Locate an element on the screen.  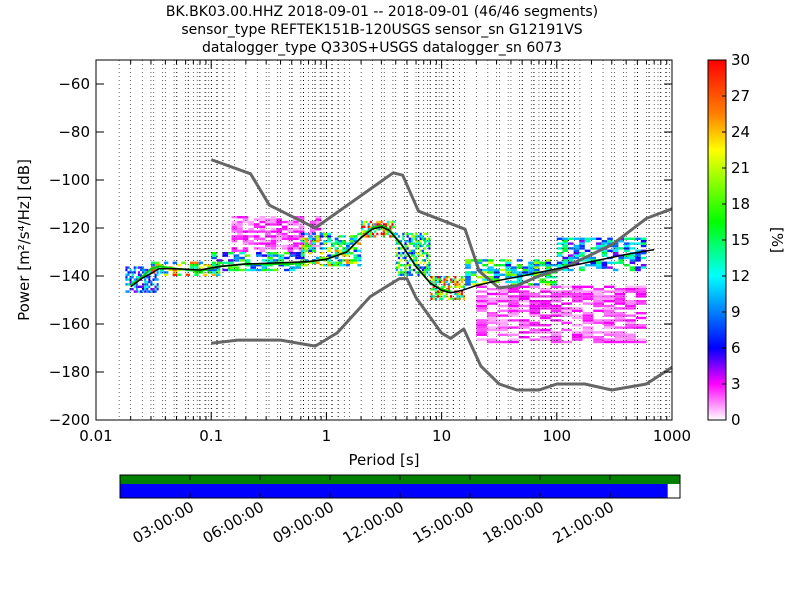
colorbar-tick-label: 18 is located at coordinates (740, 204).